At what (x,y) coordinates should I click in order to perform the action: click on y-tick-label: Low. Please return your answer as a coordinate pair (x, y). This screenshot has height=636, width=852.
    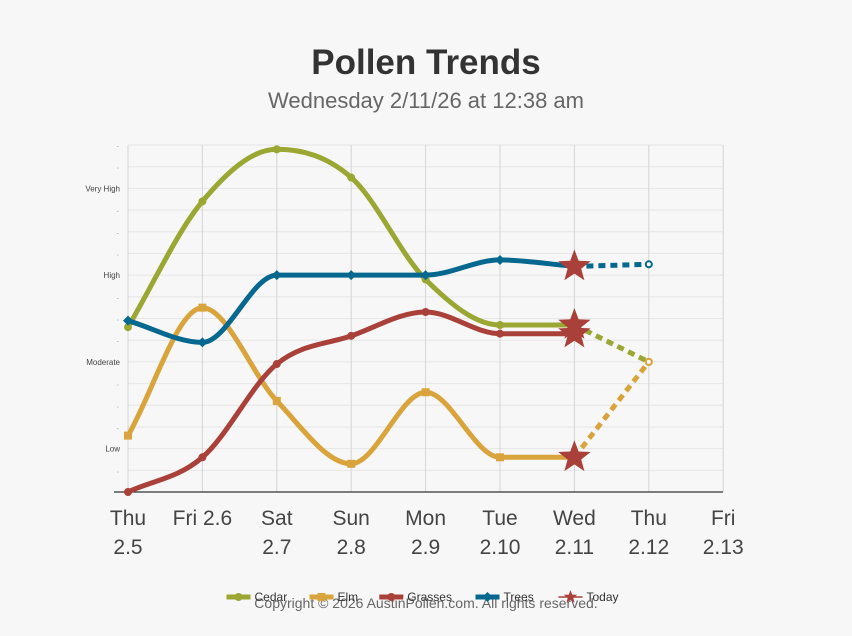
    Looking at the image, I should click on (112, 449).